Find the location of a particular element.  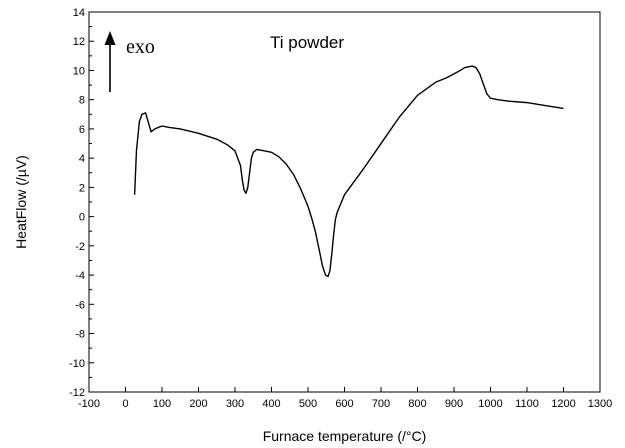

y-tick-label: -8 is located at coordinates (80, 335).